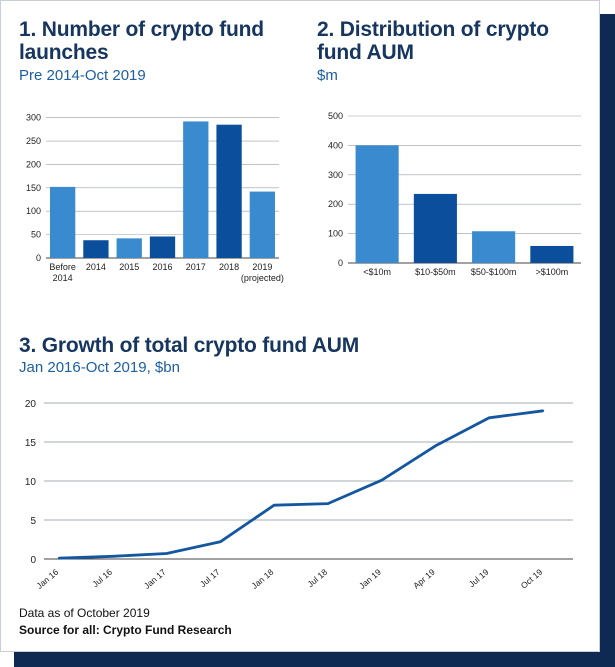  I want to click on panel-shadow-right, so click(607, 340).